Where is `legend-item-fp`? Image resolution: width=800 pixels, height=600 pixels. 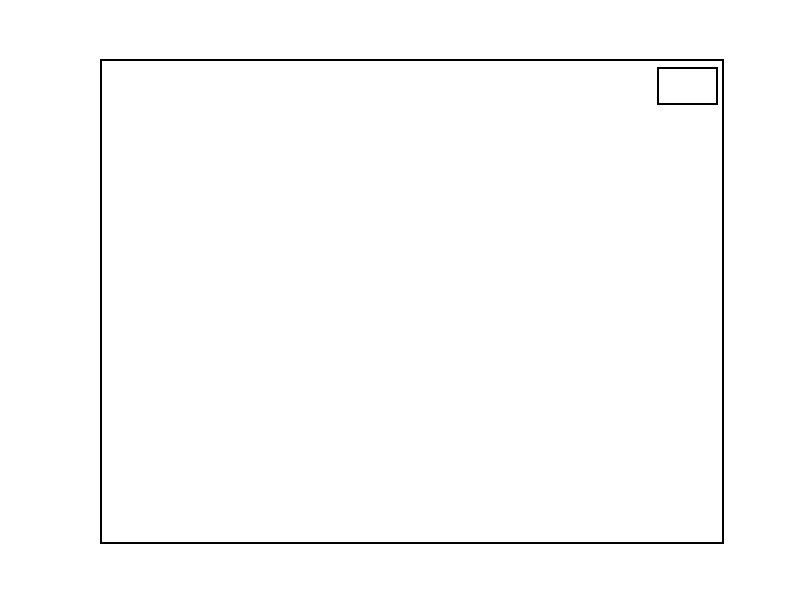 legend-item-fp is located at coordinates (687, 93).